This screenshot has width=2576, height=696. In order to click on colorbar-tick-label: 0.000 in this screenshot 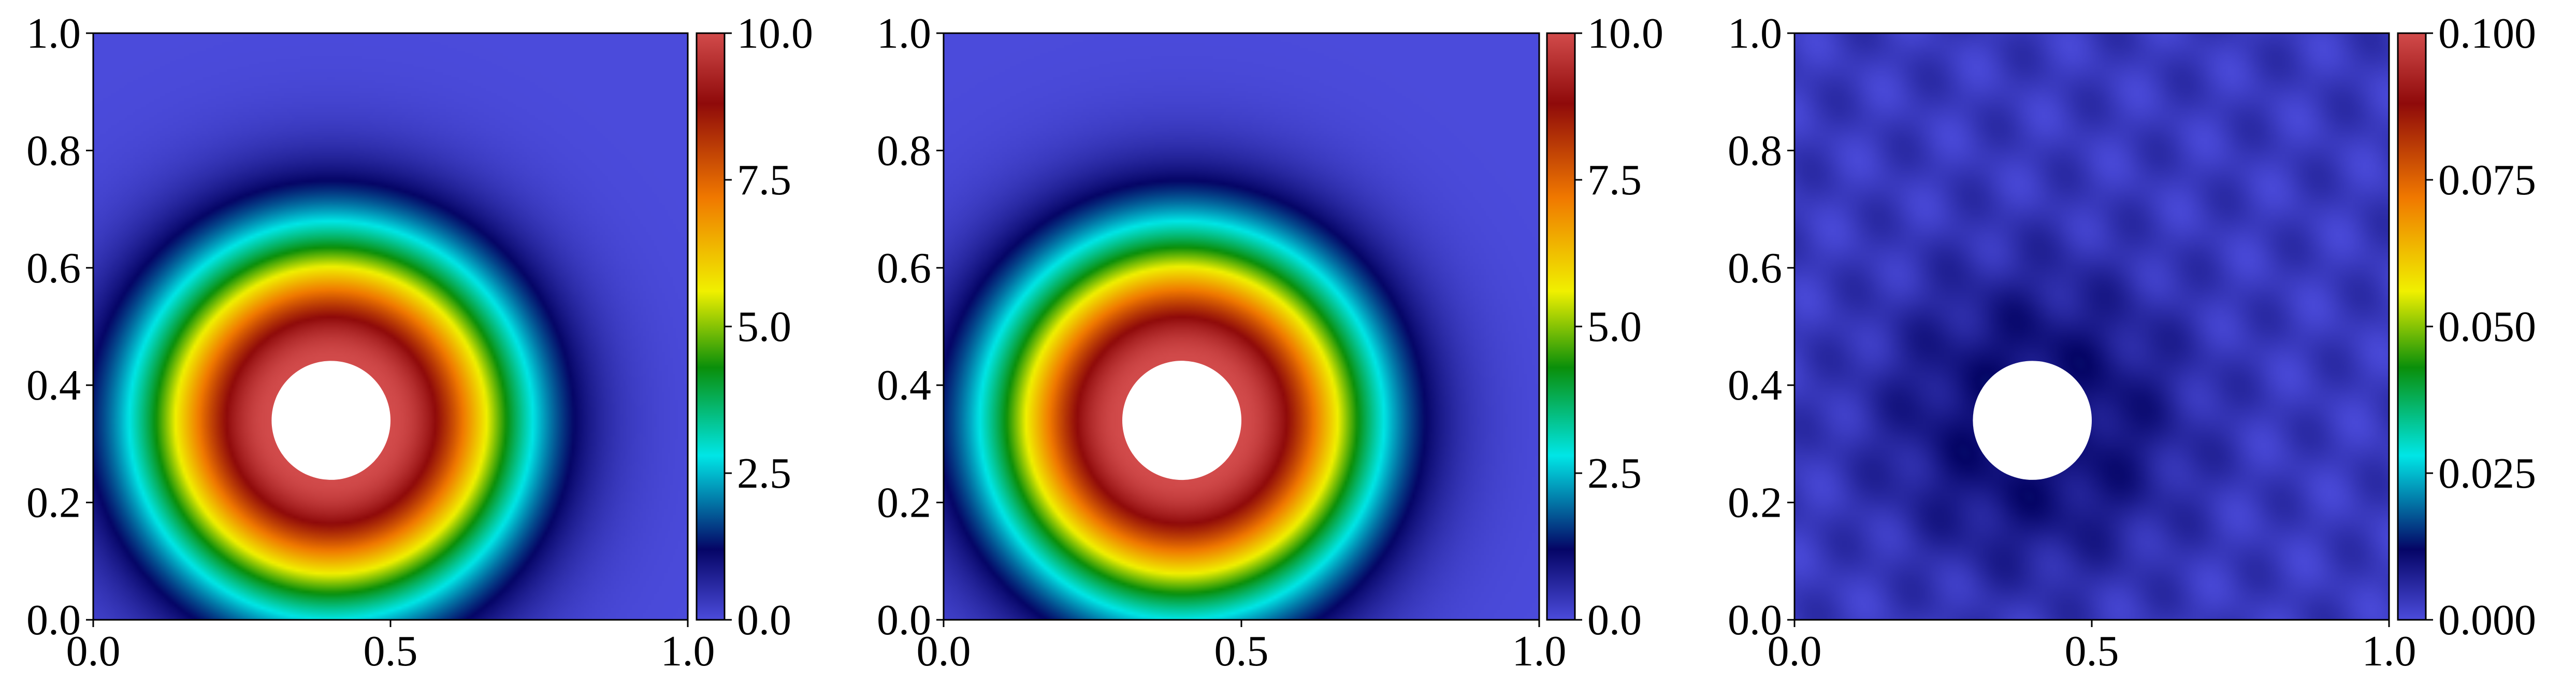, I will do `click(2487, 620)`.